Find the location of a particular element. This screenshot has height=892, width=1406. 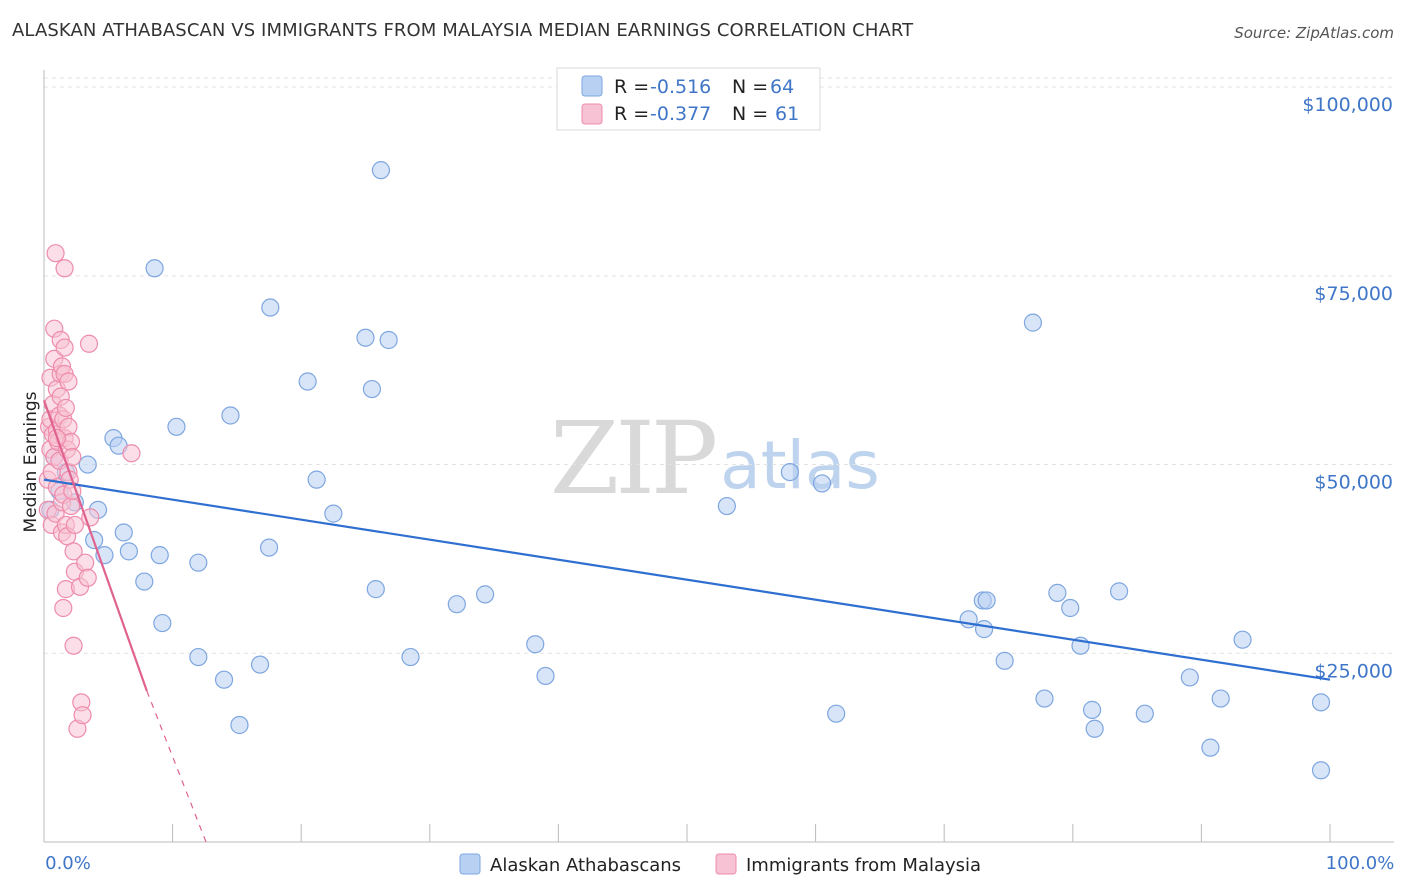

y-tick-labels: $100,000 $75,000 $50,000 $25,000 is located at coordinates (1347, 388).